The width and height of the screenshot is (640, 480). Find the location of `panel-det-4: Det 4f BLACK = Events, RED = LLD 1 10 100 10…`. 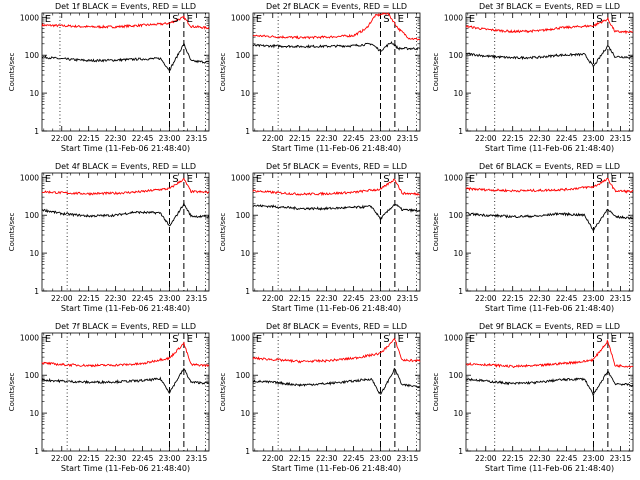

panel-det-4: Det 4f BLACK = Events, RED = LLD 1 10 100 10… is located at coordinates (109, 237).